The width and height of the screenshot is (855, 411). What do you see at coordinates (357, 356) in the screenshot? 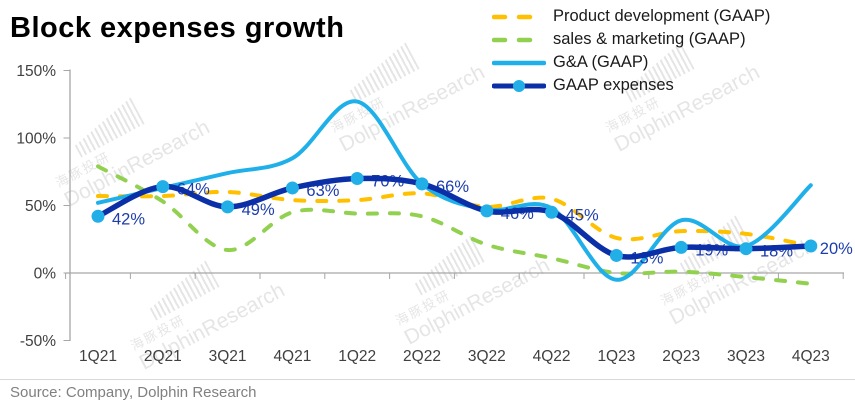
I see `x-axis-label: 1Q22` at bounding box center [357, 356].